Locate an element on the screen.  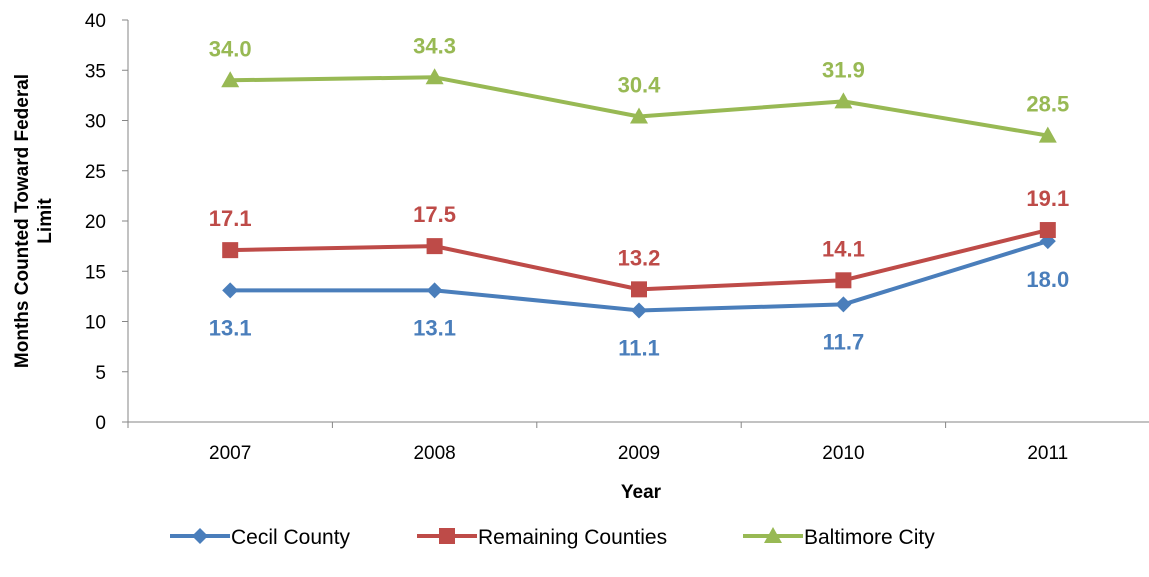
data-label: 11.7 is located at coordinates (844, 341).